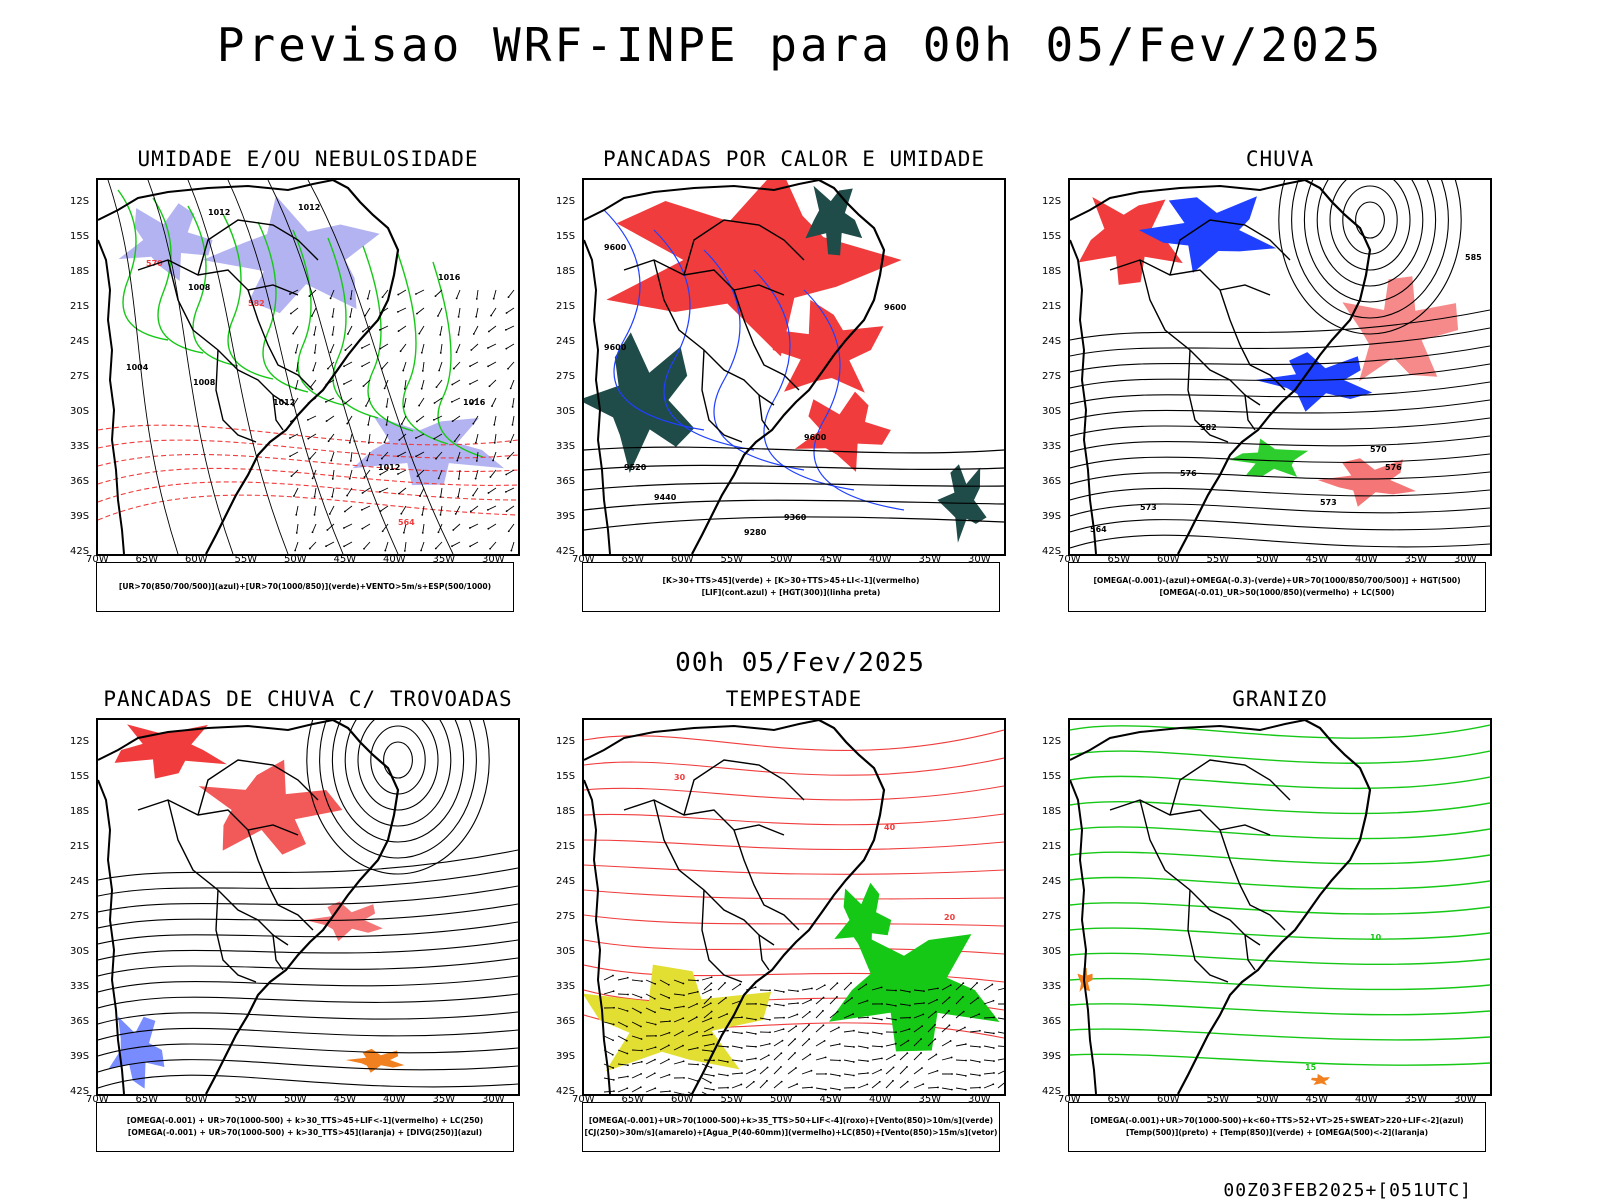  What do you see at coordinates (79, 446) in the screenshot?
I see `lat-label: 33S` at bounding box center [79, 446].